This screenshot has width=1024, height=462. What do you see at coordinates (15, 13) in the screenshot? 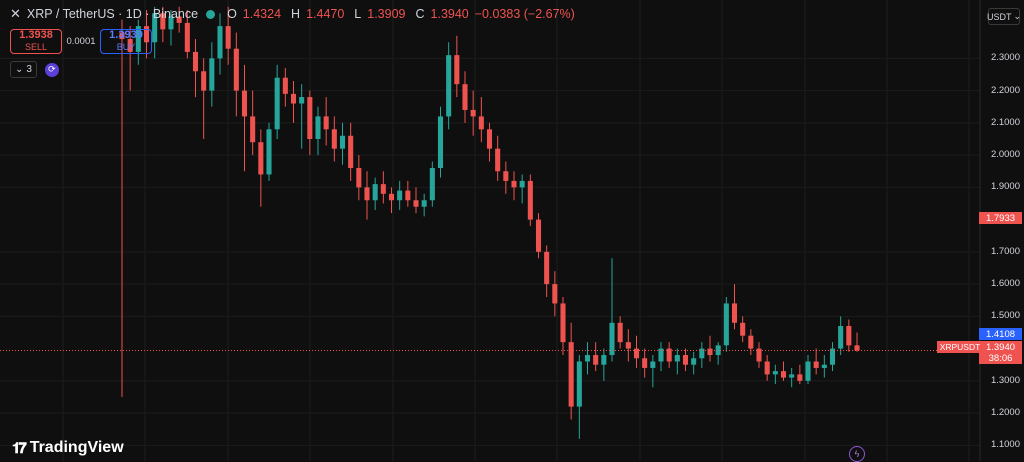
I see `close-icon: ✕` at bounding box center [15, 13].